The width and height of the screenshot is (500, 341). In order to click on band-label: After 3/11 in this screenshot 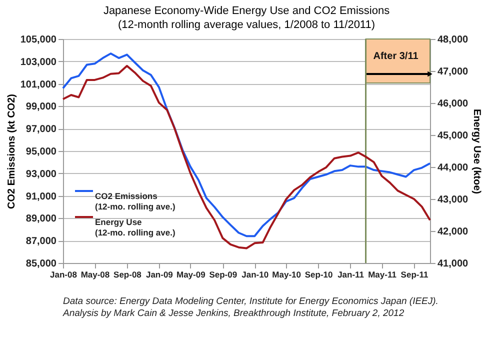, I will do `click(396, 56)`.